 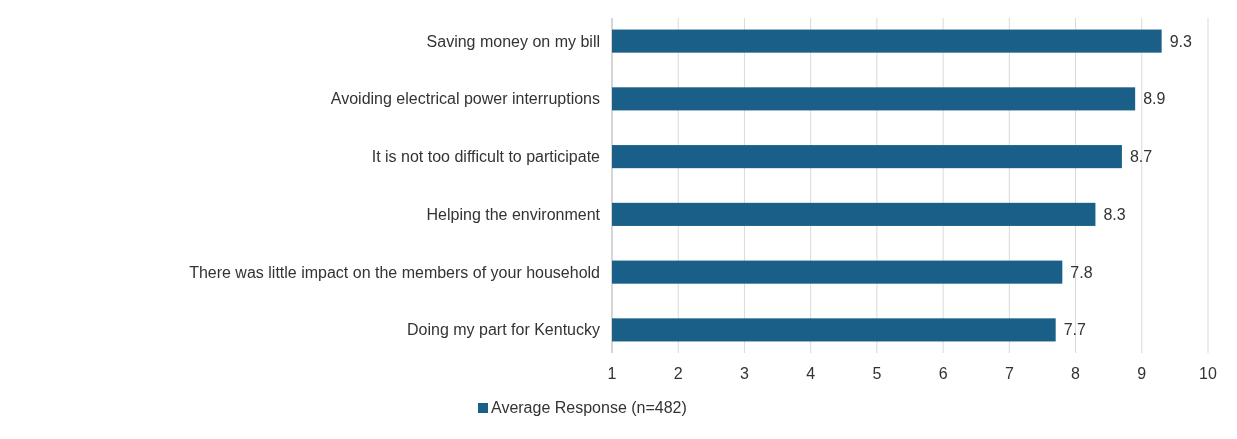 What do you see at coordinates (877, 373) in the screenshot?
I see `x-tick-label: 5` at bounding box center [877, 373].